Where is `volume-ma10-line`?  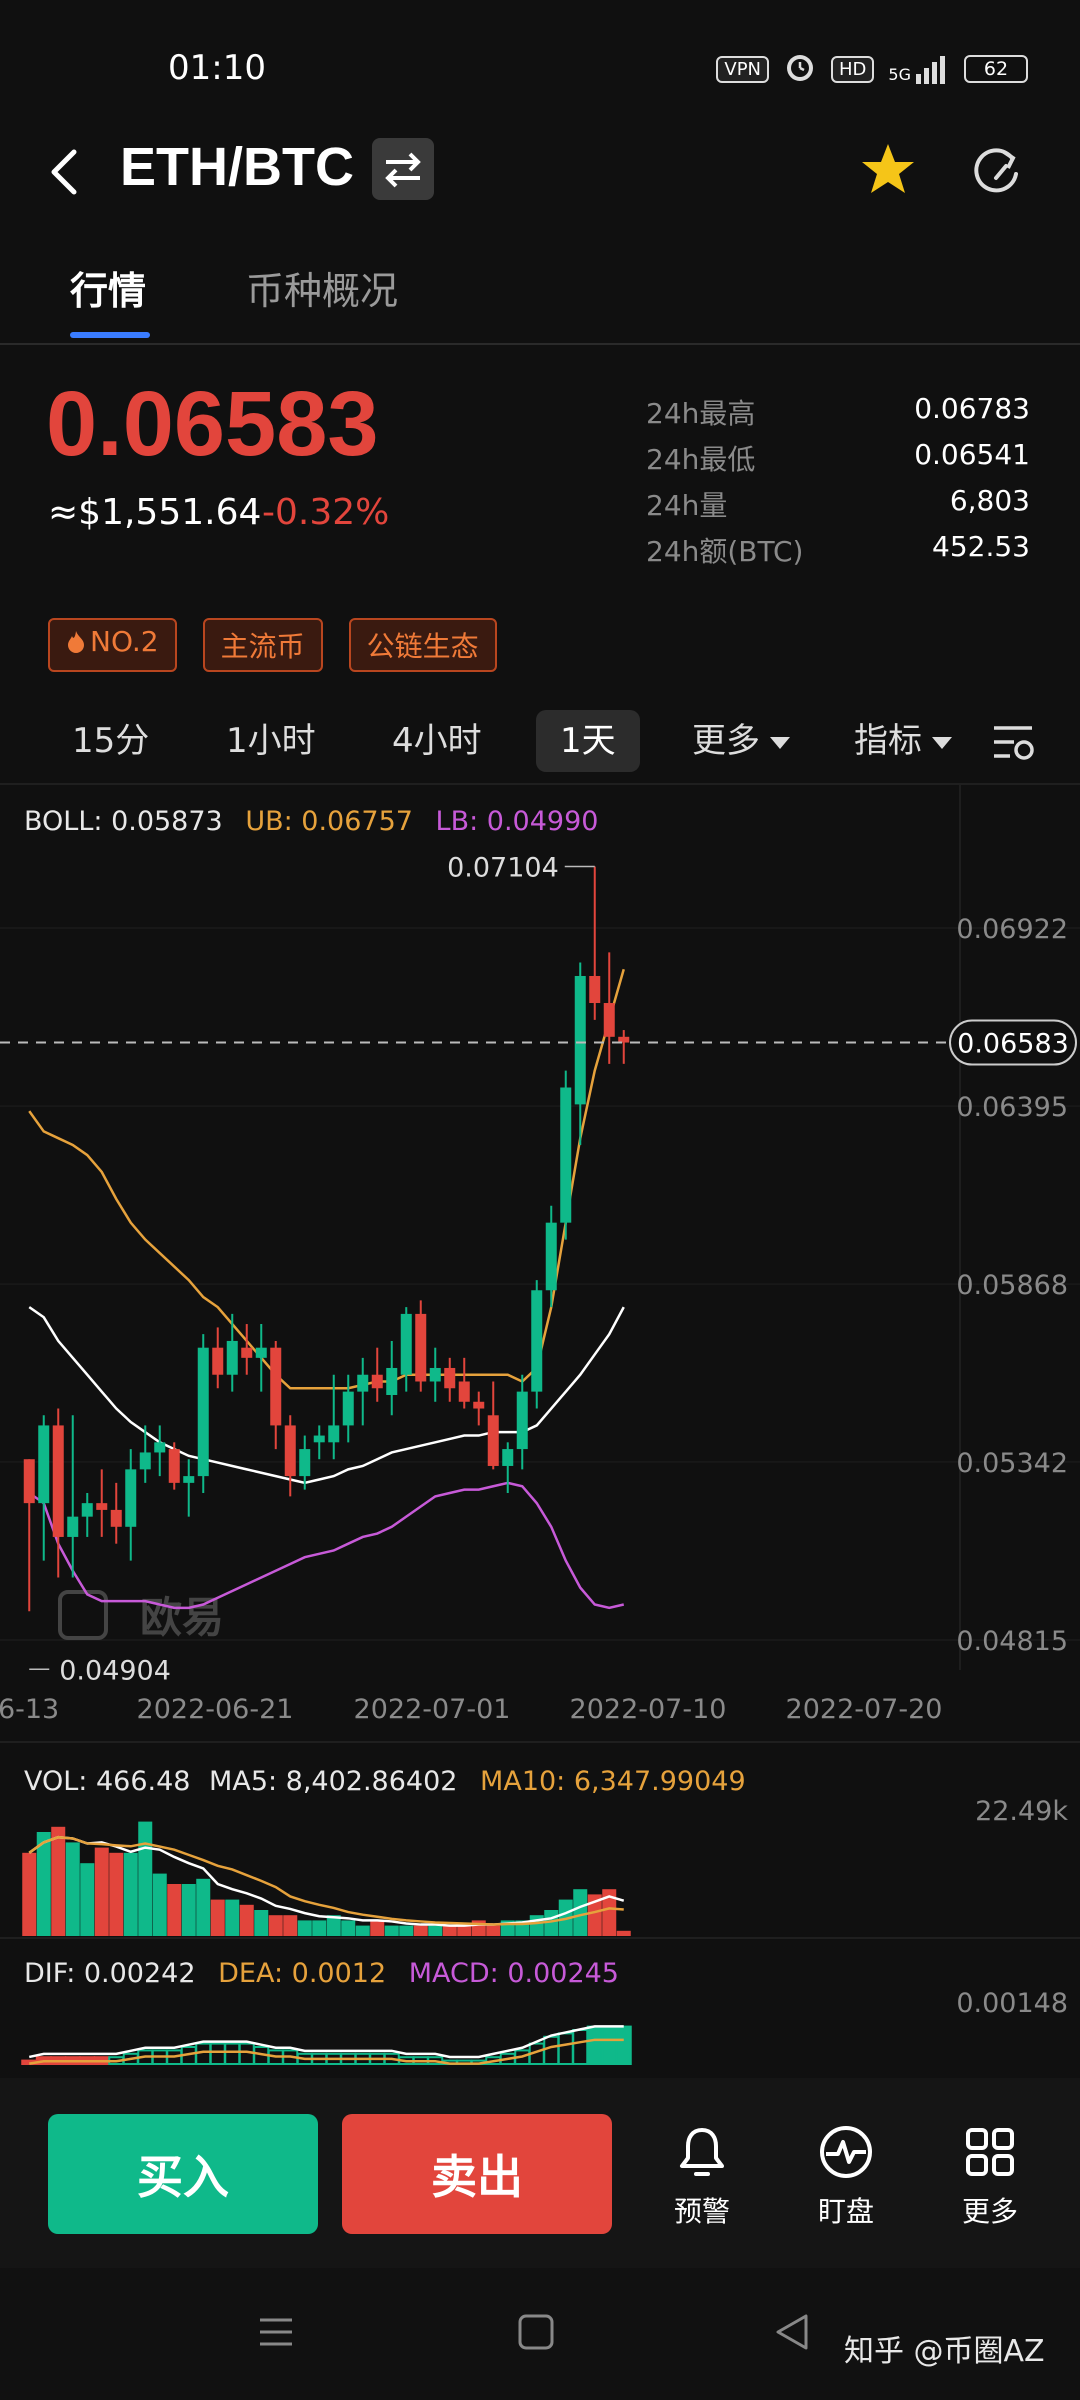 volume-ma10-line is located at coordinates (326, 1880).